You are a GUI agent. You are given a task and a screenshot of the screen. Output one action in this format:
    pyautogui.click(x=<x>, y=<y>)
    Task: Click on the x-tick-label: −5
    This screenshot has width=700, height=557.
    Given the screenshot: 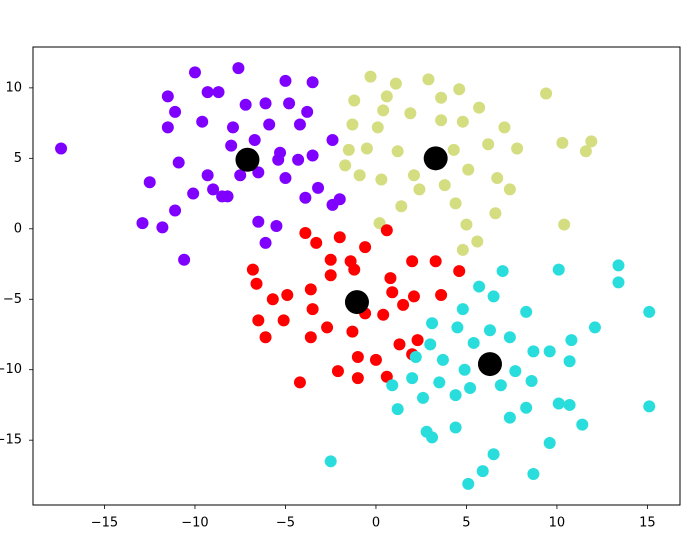 What is the action you would take?
    pyautogui.click(x=285, y=523)
    